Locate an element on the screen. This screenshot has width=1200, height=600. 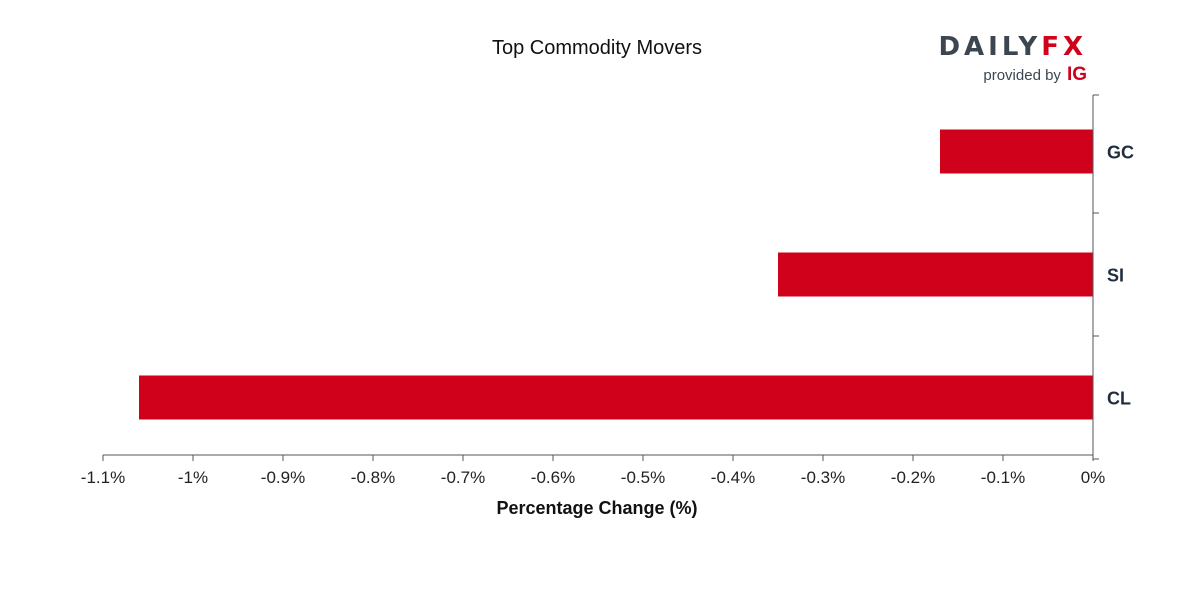
brand-logo: DAILYFX provided by IG is located at coordinates (1012, 58).